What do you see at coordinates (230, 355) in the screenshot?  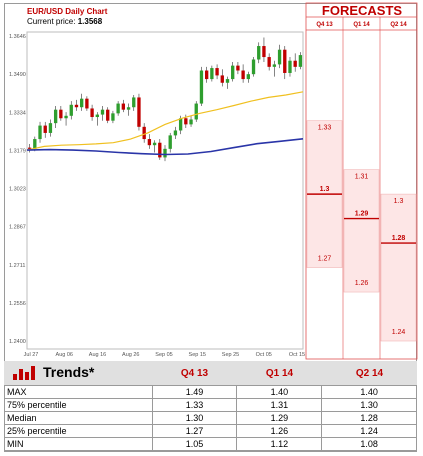 I see `x-tick-label: Sep 25` at bounding box center [230, 355].